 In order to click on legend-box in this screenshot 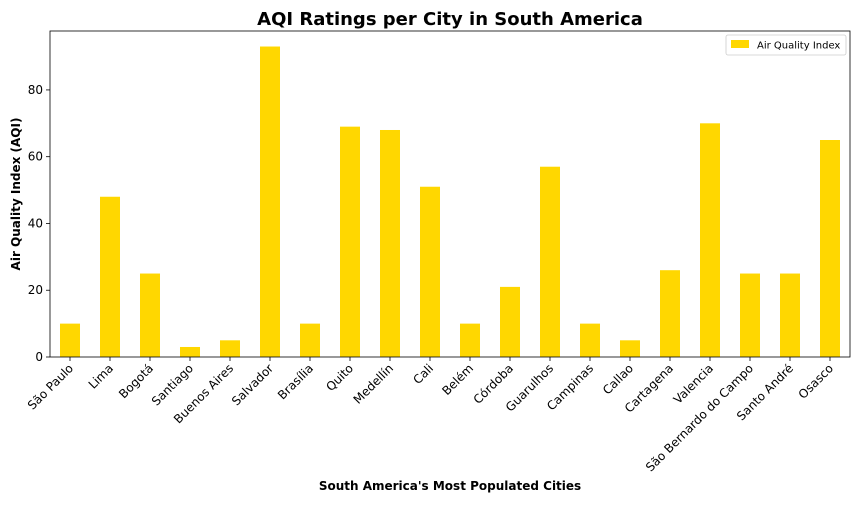, I will do `click(786, 45)`.